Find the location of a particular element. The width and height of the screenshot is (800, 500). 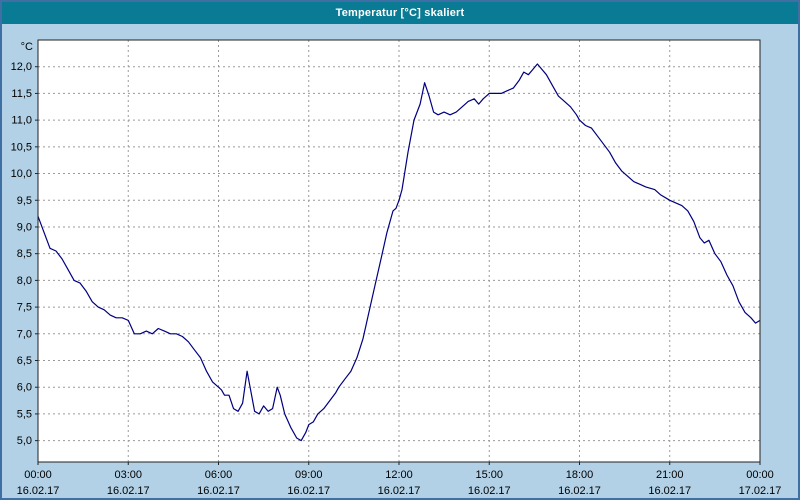

x-tick-time-label: 18:00 is located at coordinates (580, 475).